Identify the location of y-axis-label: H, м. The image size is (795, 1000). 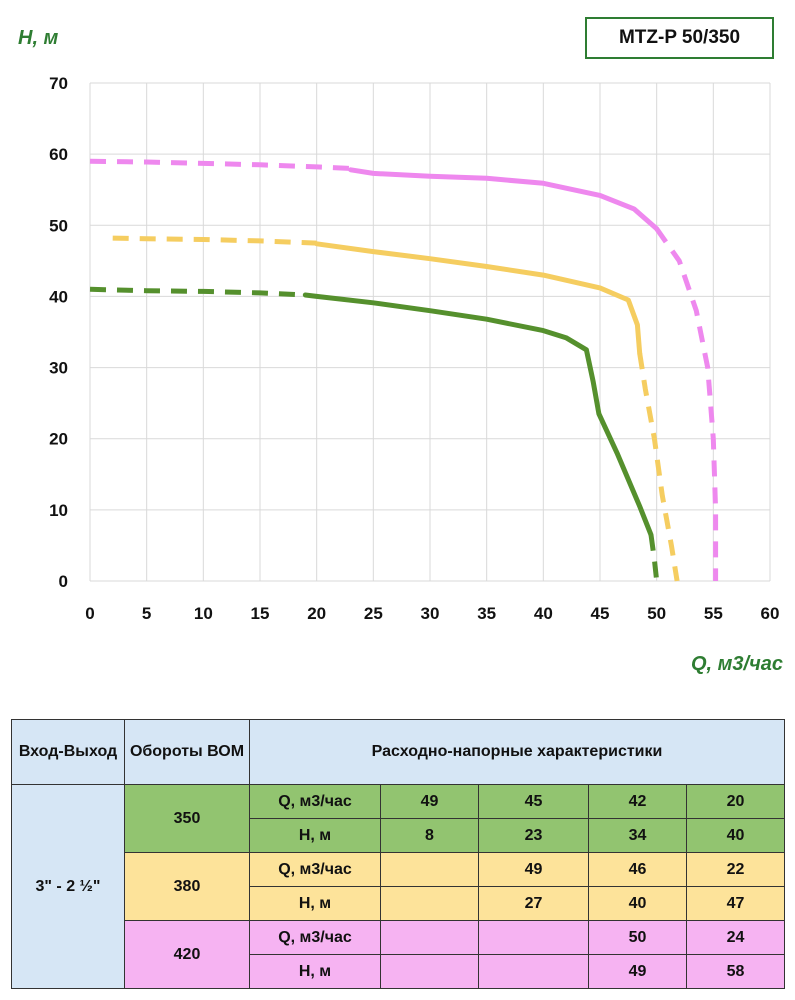
(38, 38).